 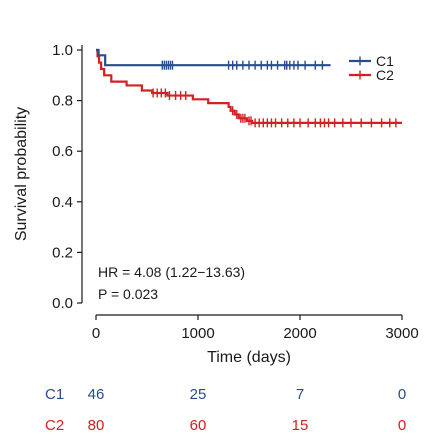 What do you see at coordinates (54, 425) in the screenshot?
I see `risk-row-label: C2` at bounding box center [54, 425].